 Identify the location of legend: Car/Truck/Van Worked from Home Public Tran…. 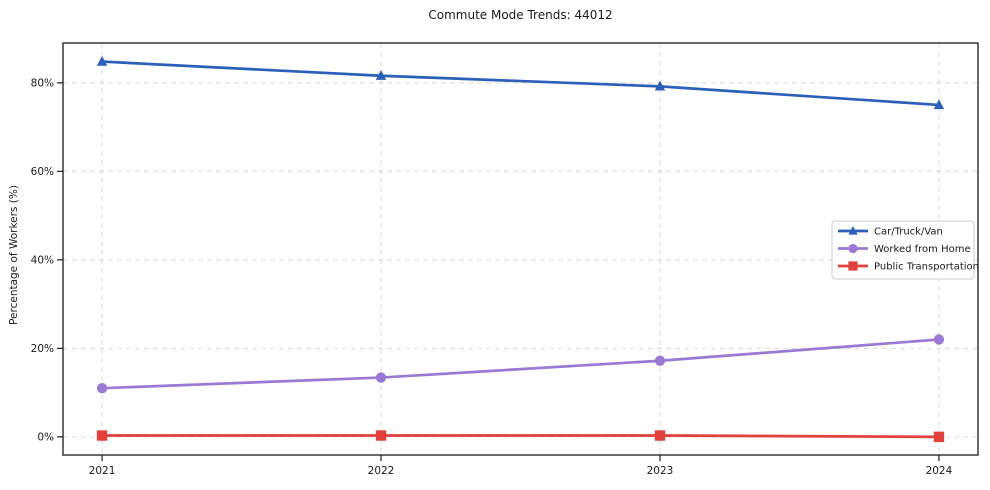
(905, 250).